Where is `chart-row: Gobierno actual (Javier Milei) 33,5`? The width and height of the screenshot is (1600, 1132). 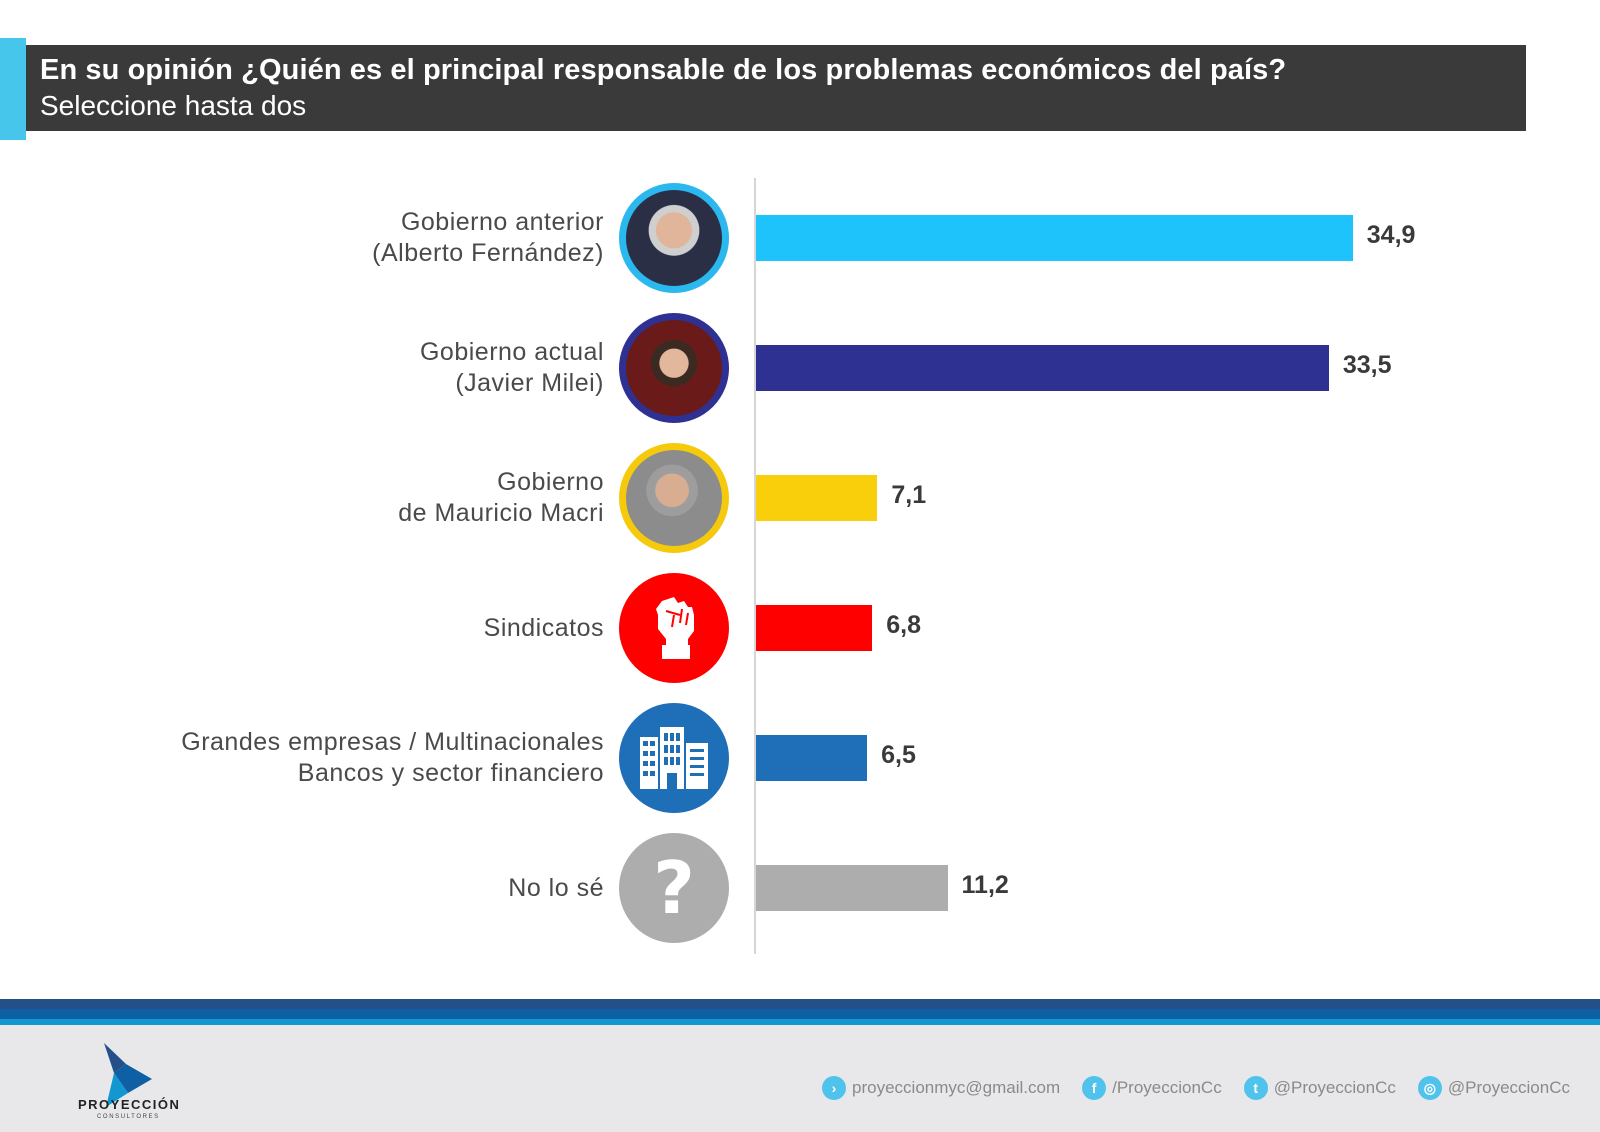 chart-row: Gobierno actual (Javier Milei) 33,5 is located at coordinates (800, 368).